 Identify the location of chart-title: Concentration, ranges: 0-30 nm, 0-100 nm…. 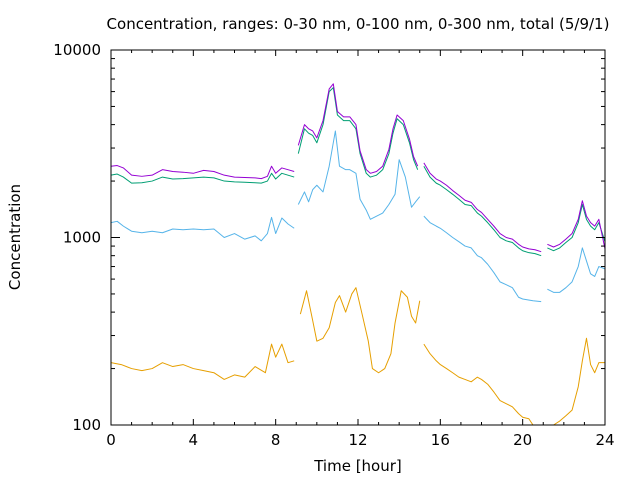
(358, 24).